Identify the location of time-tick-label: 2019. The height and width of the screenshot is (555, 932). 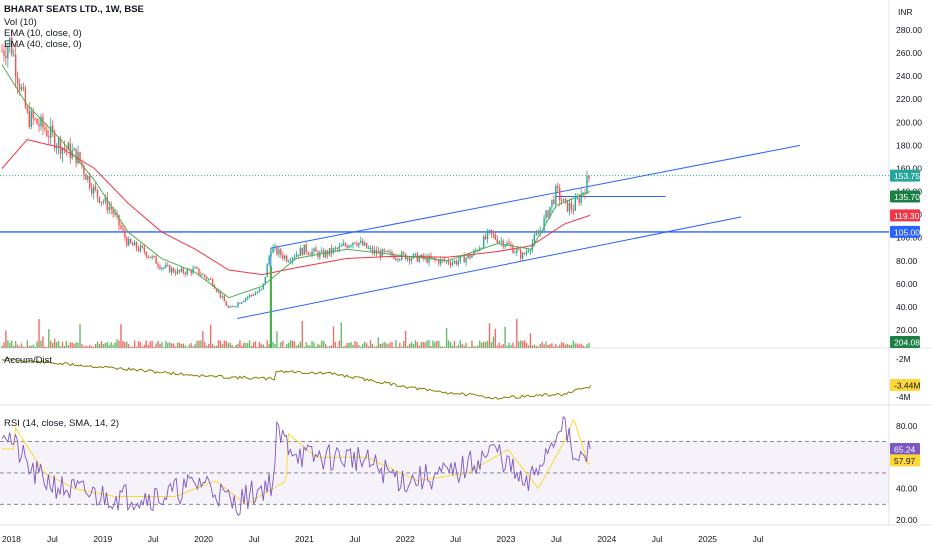
(102, 539).